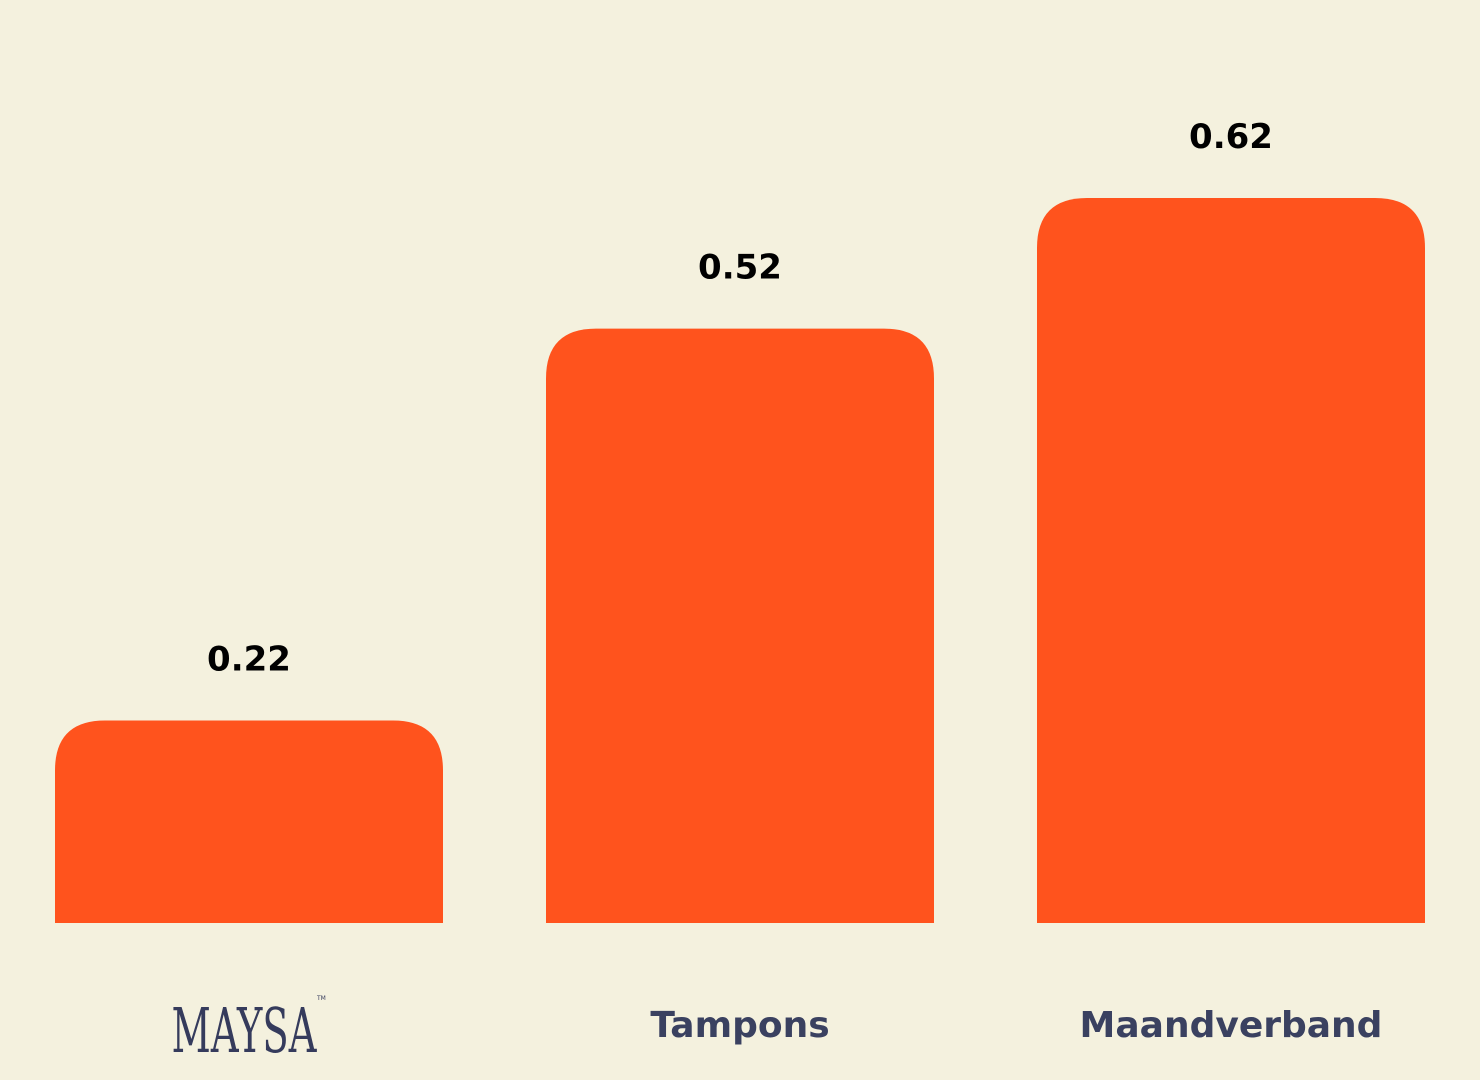  I want to click on category-label: Tampons, so click(739, 1025).